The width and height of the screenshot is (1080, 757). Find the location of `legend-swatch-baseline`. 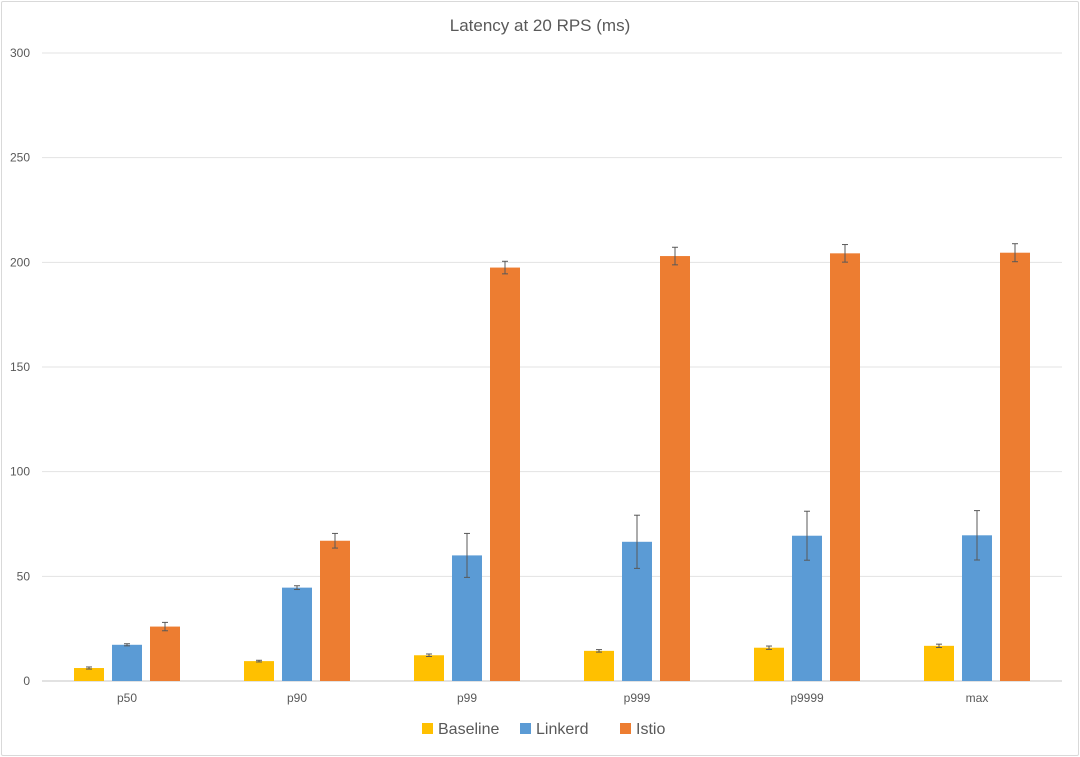

legend-swatch-baseline is located at coordinates (427, 728).